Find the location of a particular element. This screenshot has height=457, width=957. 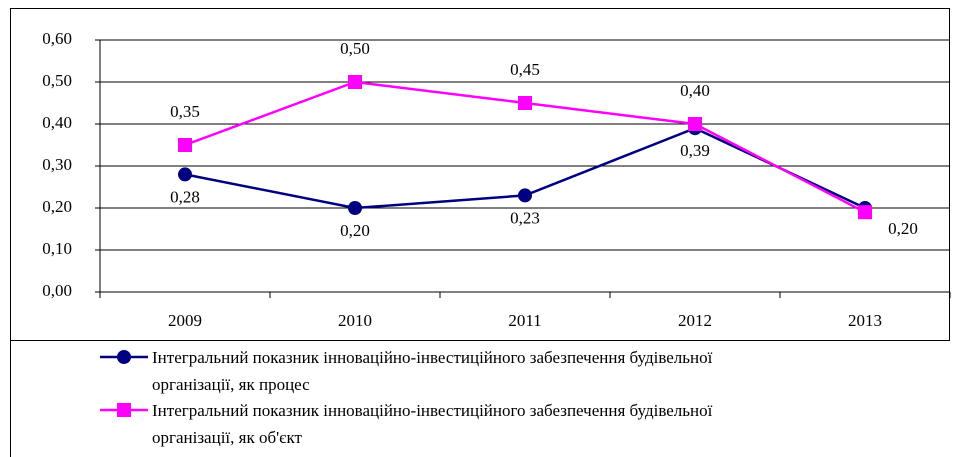

data-label: 0,50 is located at coordinates (355, 48).